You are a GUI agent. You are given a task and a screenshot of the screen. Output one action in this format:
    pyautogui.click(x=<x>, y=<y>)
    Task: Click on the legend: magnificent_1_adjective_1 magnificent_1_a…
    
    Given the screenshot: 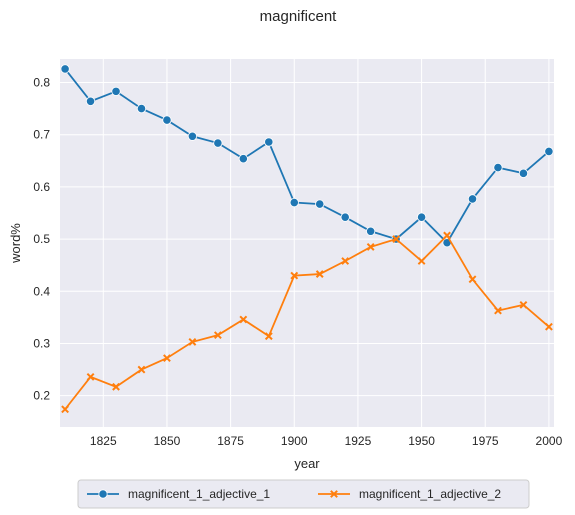 What is the action you would take?
    pyautogui.click(x=303, y=494)
    